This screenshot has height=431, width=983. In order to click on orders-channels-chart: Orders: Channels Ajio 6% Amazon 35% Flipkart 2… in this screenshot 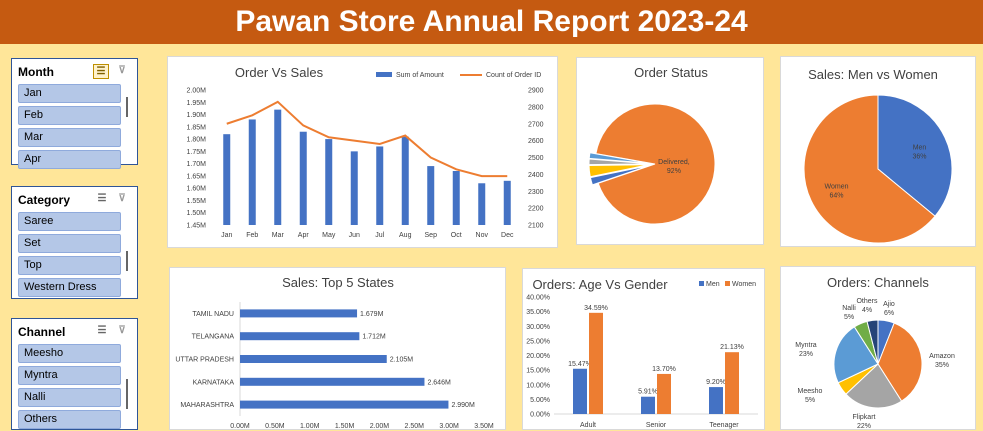, I will do `click(878, 348)`.